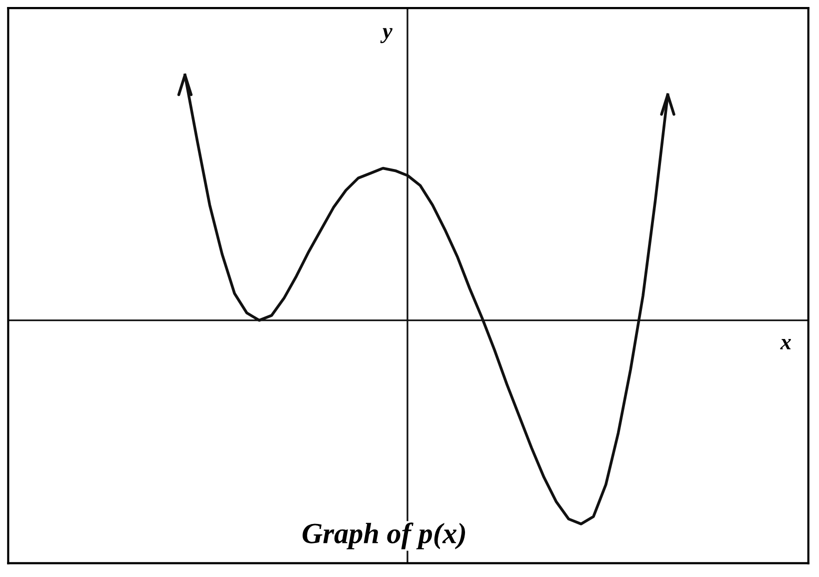 Image resolution: width=819 pixels, height=577 pixels. I want to click on x-axis-title: x, so click(785, 344).